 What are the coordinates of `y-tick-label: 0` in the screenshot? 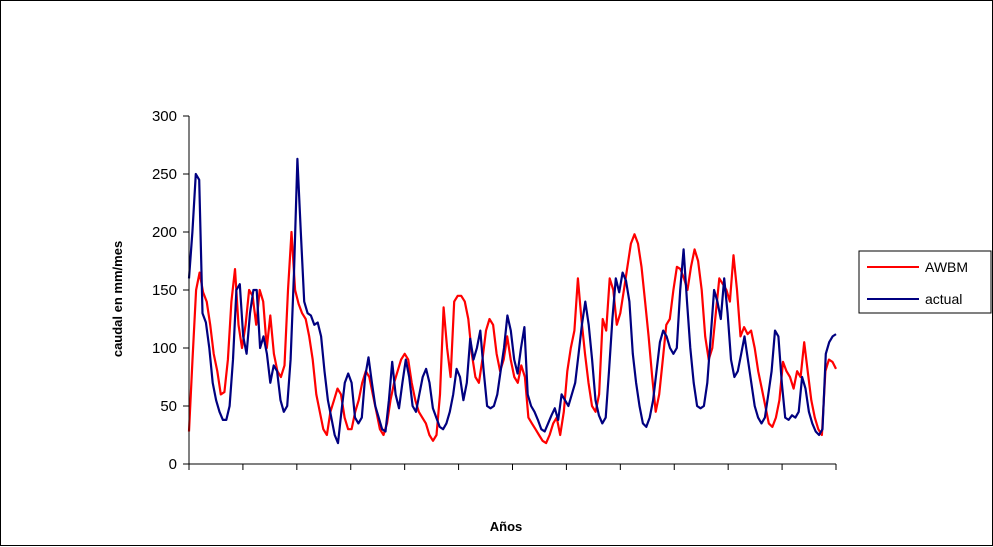 It's located at (173, 464).